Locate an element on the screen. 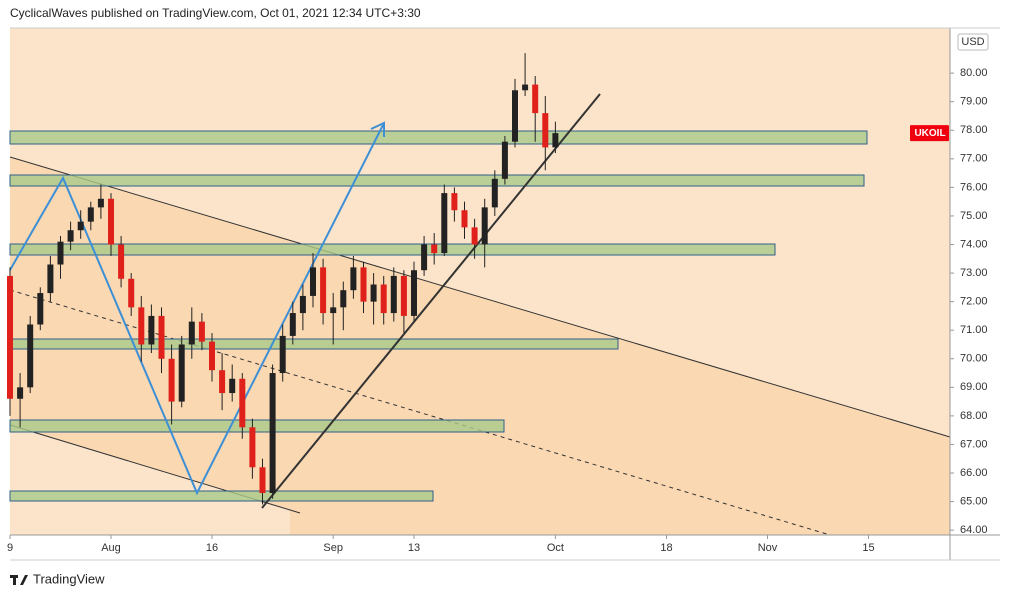 The height and width of the screenshot is (598, 1009). last-price-symbol: UKOIL is located at coordinates (929, 133).